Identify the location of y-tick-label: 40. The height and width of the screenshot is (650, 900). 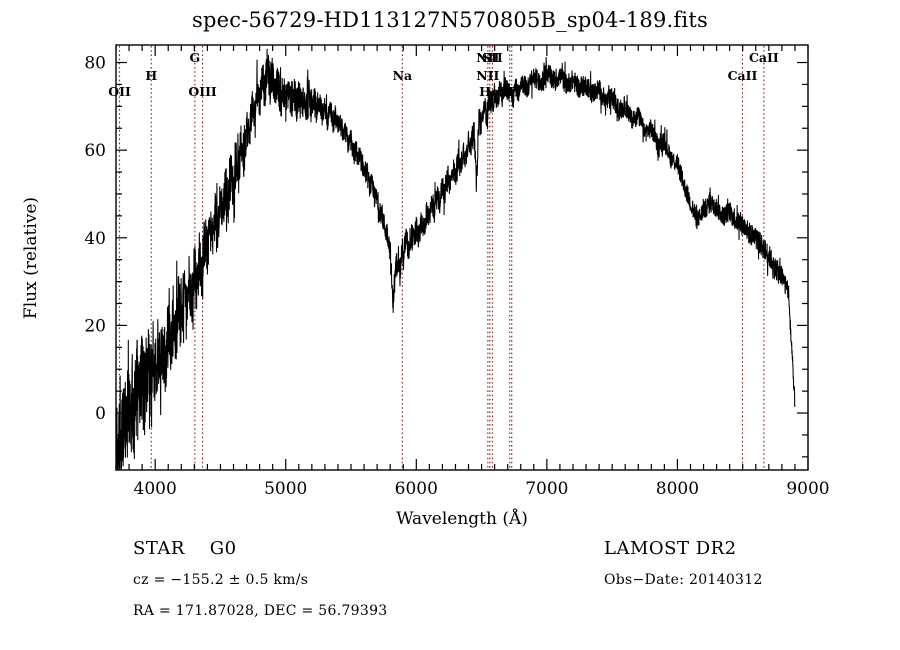
(95, 239).